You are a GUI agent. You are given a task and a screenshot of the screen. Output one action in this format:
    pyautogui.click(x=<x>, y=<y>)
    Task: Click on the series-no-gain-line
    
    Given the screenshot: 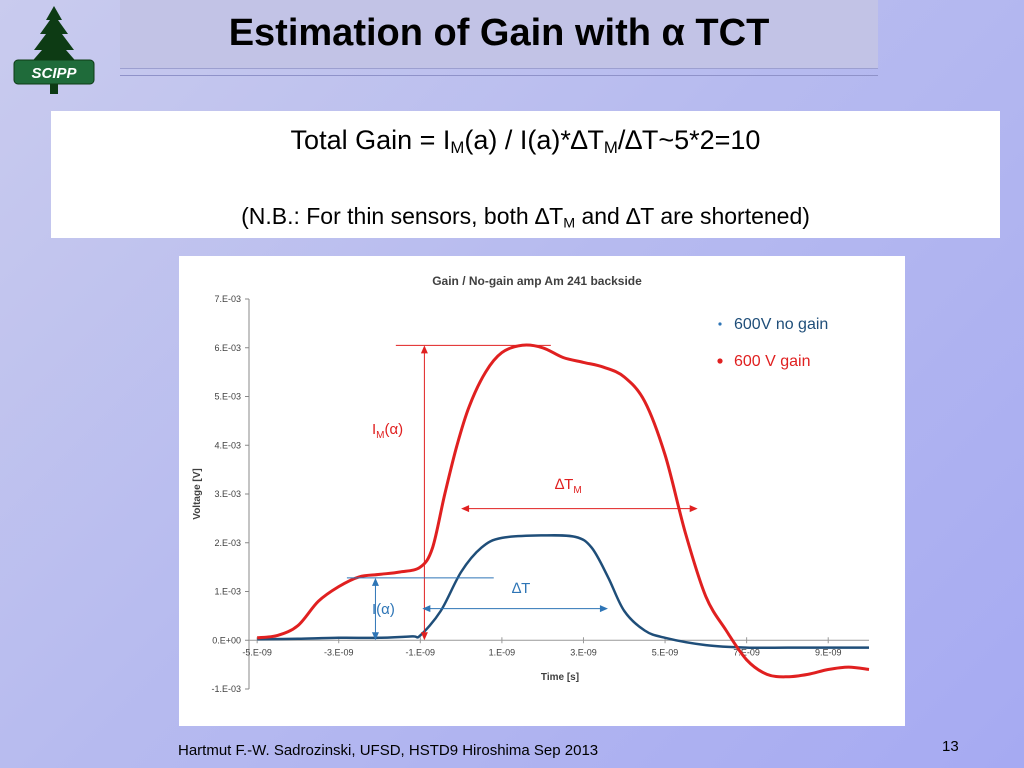 What is the action you would take?
    pyautogui.click(x=563, y=592)
    